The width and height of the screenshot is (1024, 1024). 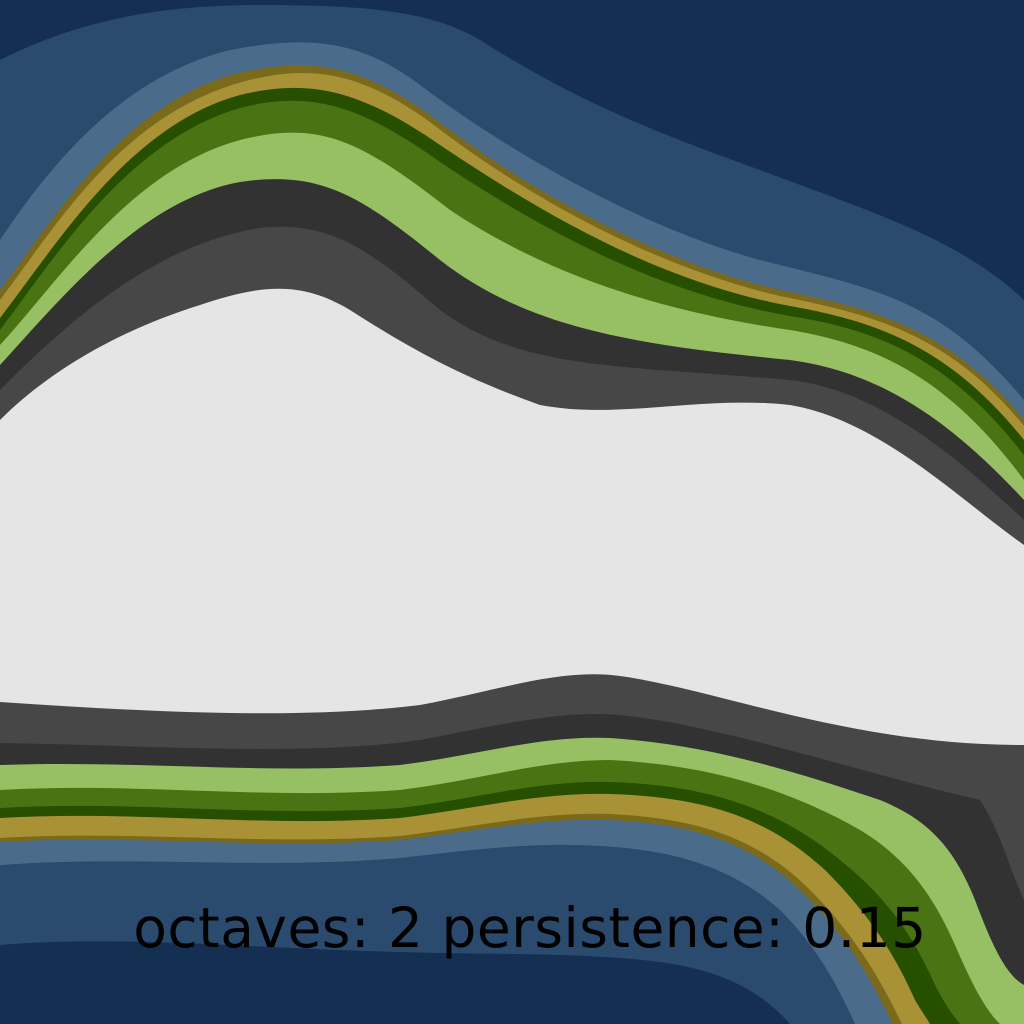 What do you see at coordinates (395, 982) in the screenshot?
I see `lower-deep-water-band` at bounding box center [395, 982].